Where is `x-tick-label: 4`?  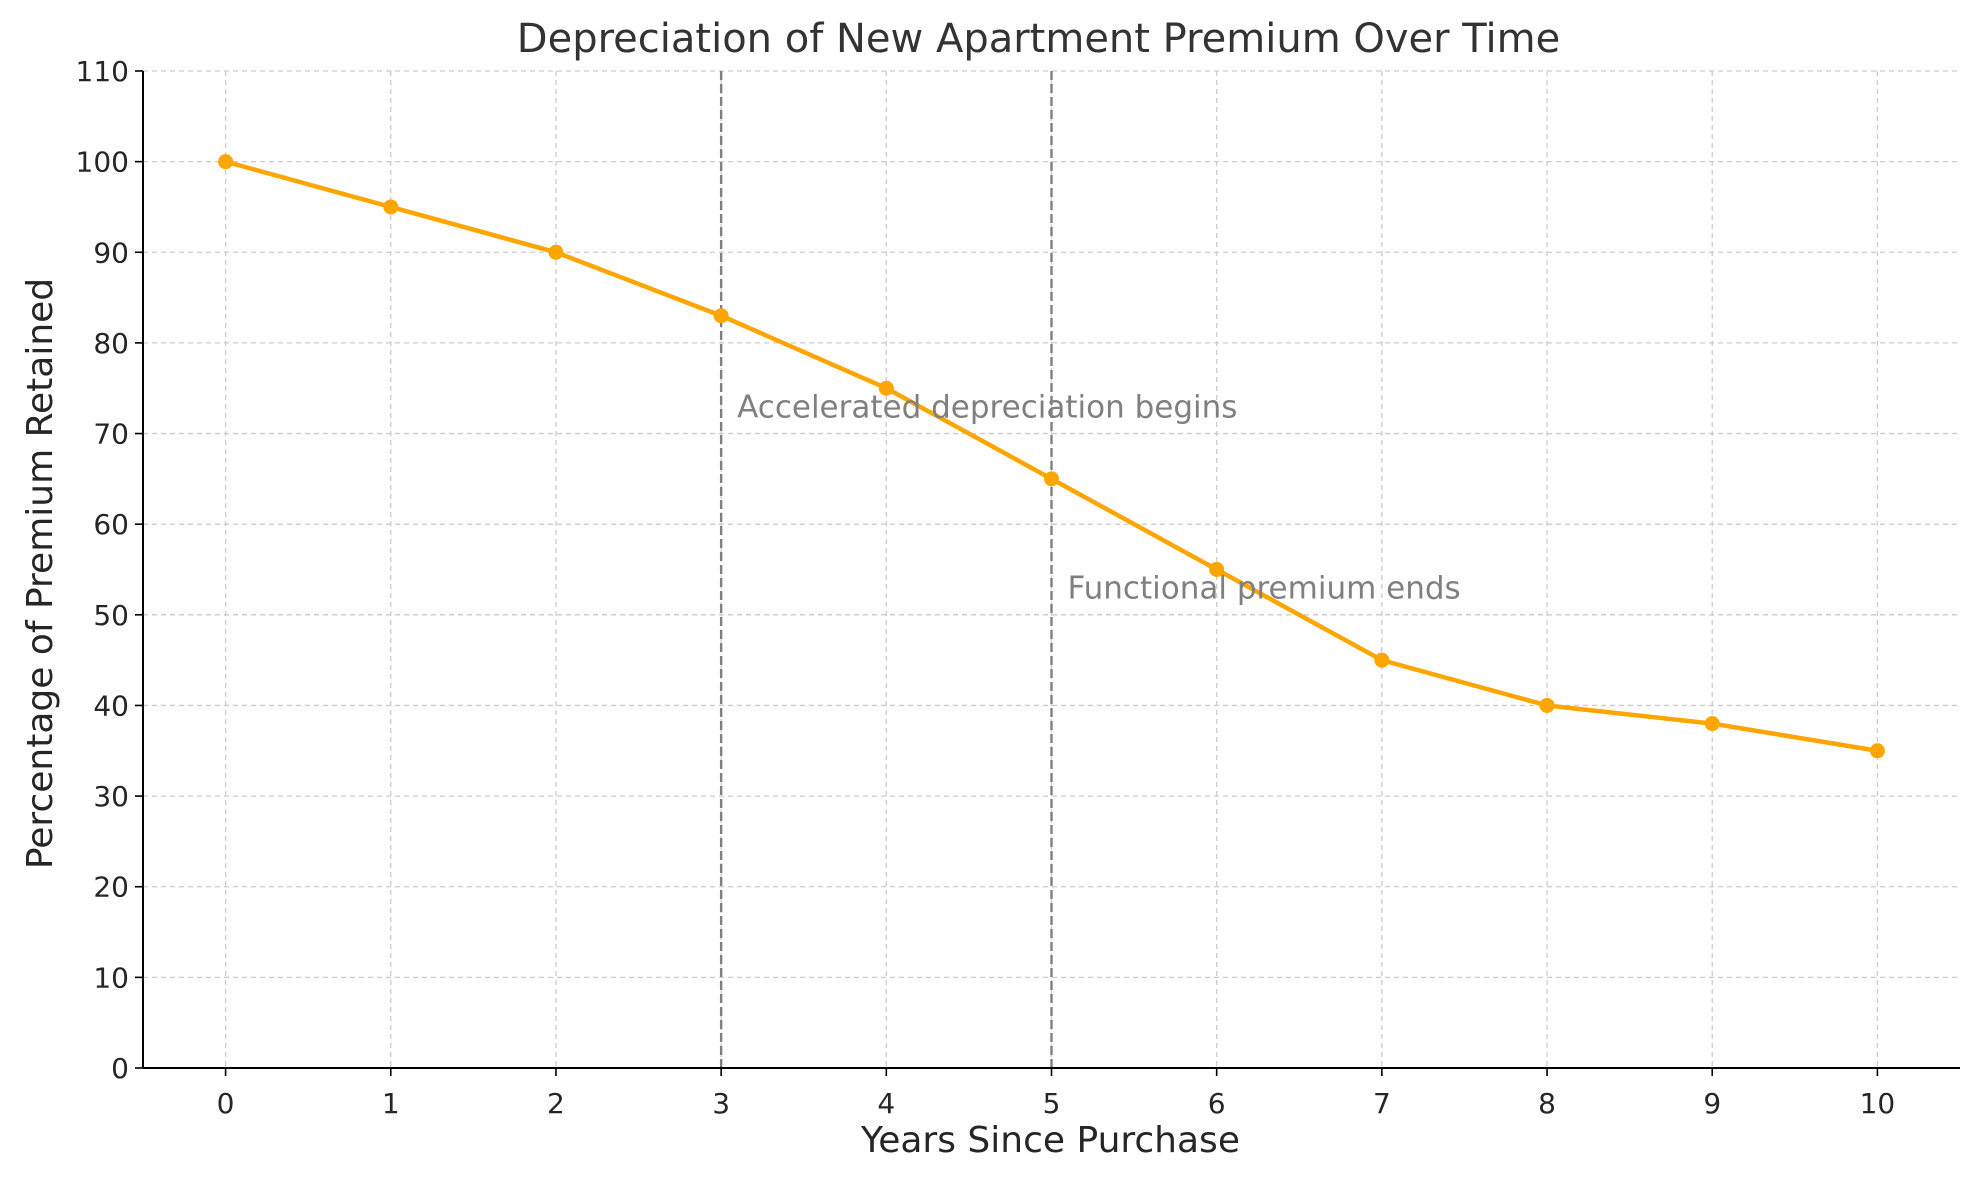 x-tick-label: 4 is located at coordinates (886, 1103).